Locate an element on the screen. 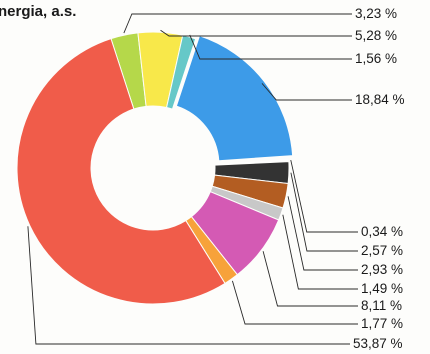 The width and height of the screenshot is (430, 354). chart-title: nergia, a.s. is located at coordinates (38, 11).